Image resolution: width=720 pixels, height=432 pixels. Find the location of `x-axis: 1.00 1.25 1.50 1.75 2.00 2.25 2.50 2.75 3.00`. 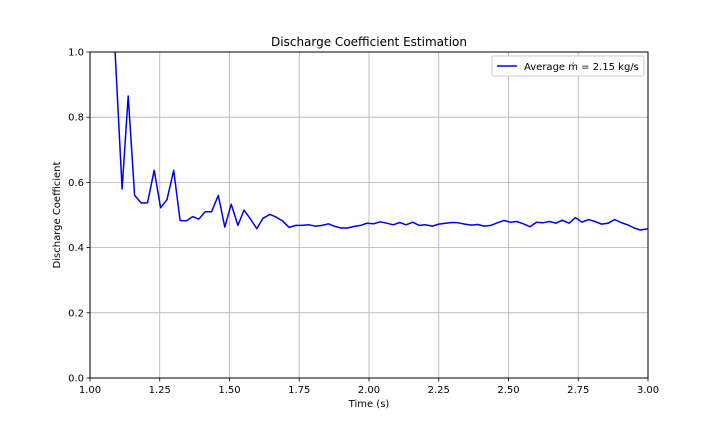

x-axis: 1.00 1.25 1.50 1.75 2.00 2.25 2.50 2.75 3.00 is located at coordinates (369, 387).